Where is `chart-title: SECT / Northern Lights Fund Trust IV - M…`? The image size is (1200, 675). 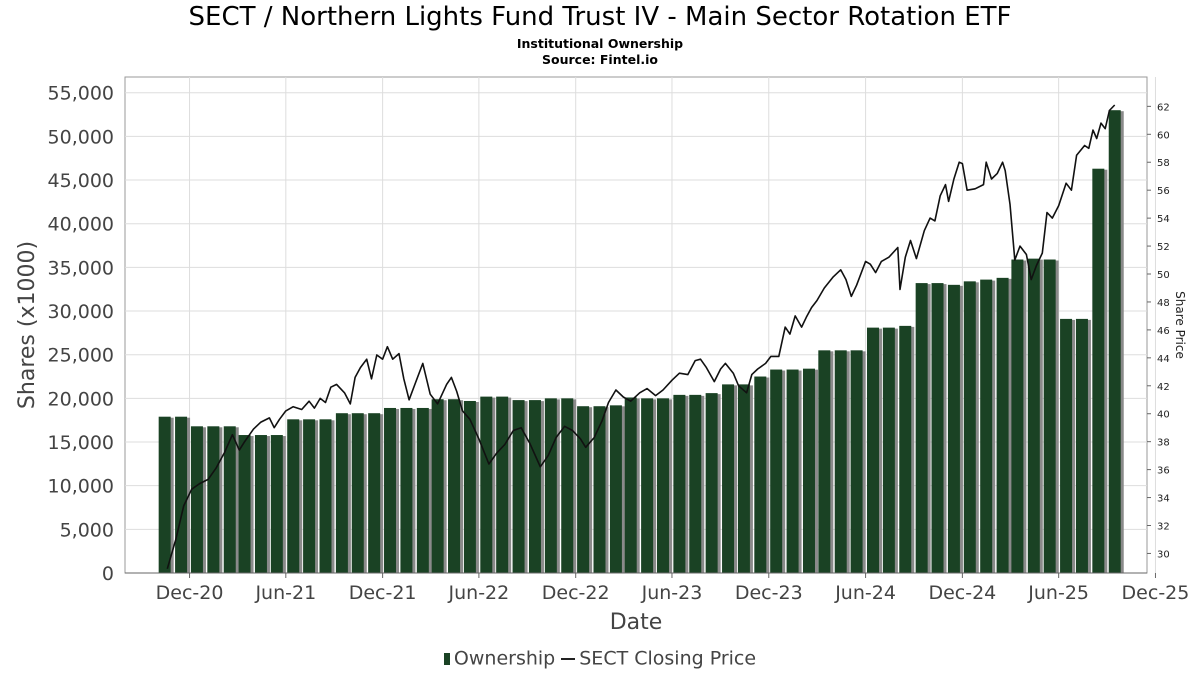
chart-title: SECT / Northern Lights Fund Trust IV - M… is located at coordinates (600, 17).